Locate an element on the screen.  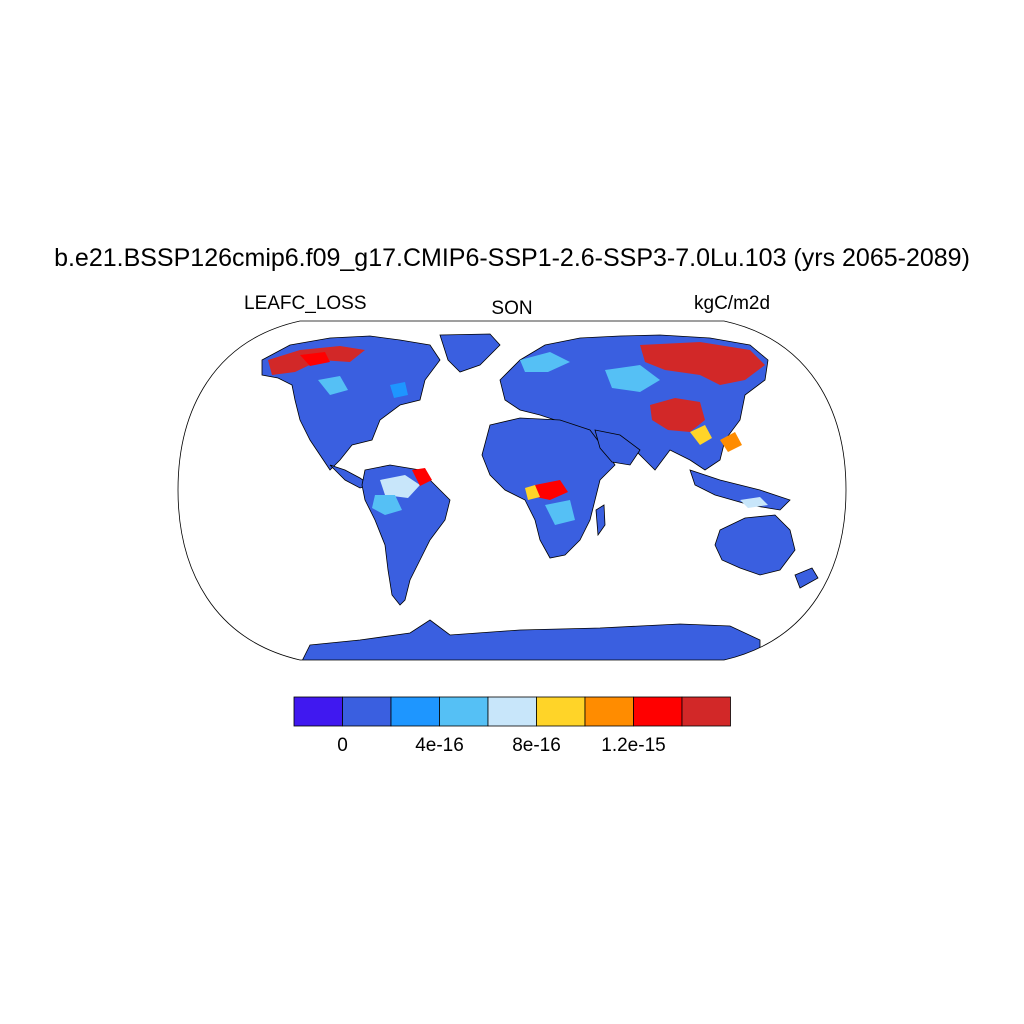
colorbar-tick-label: 4e-16 is located at coordinates (439, 745).